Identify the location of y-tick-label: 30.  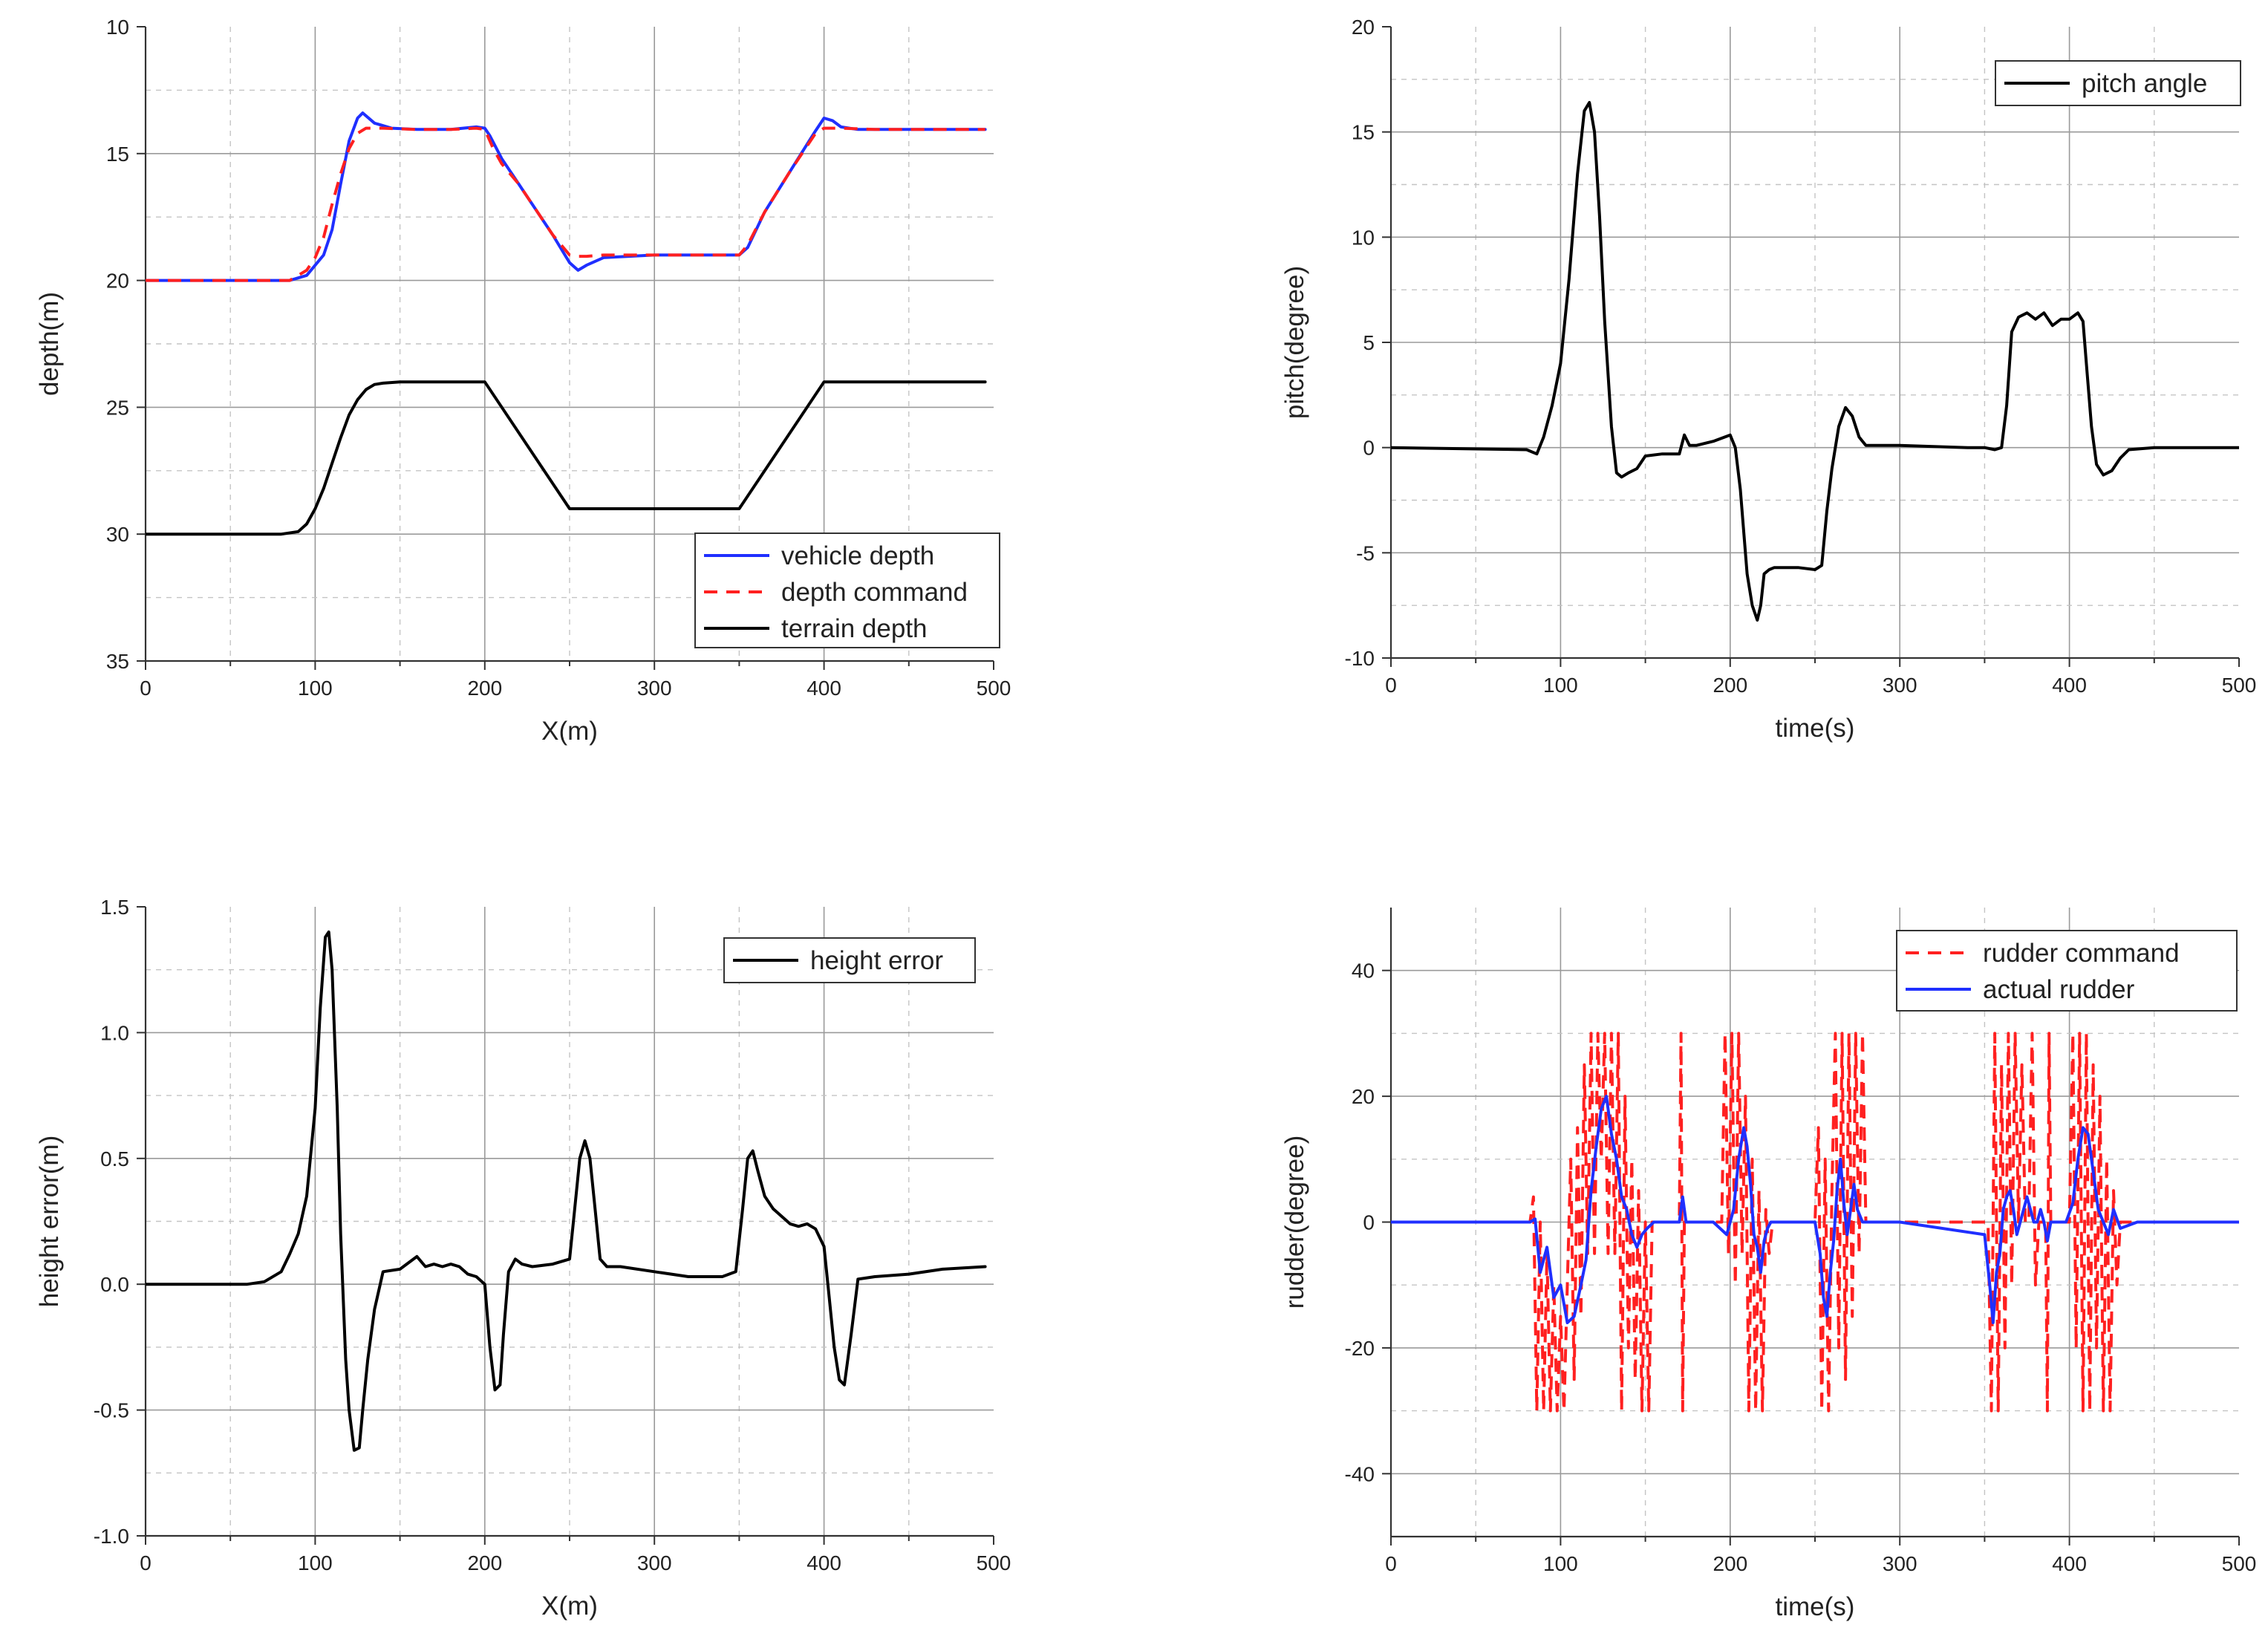
(117, 534).